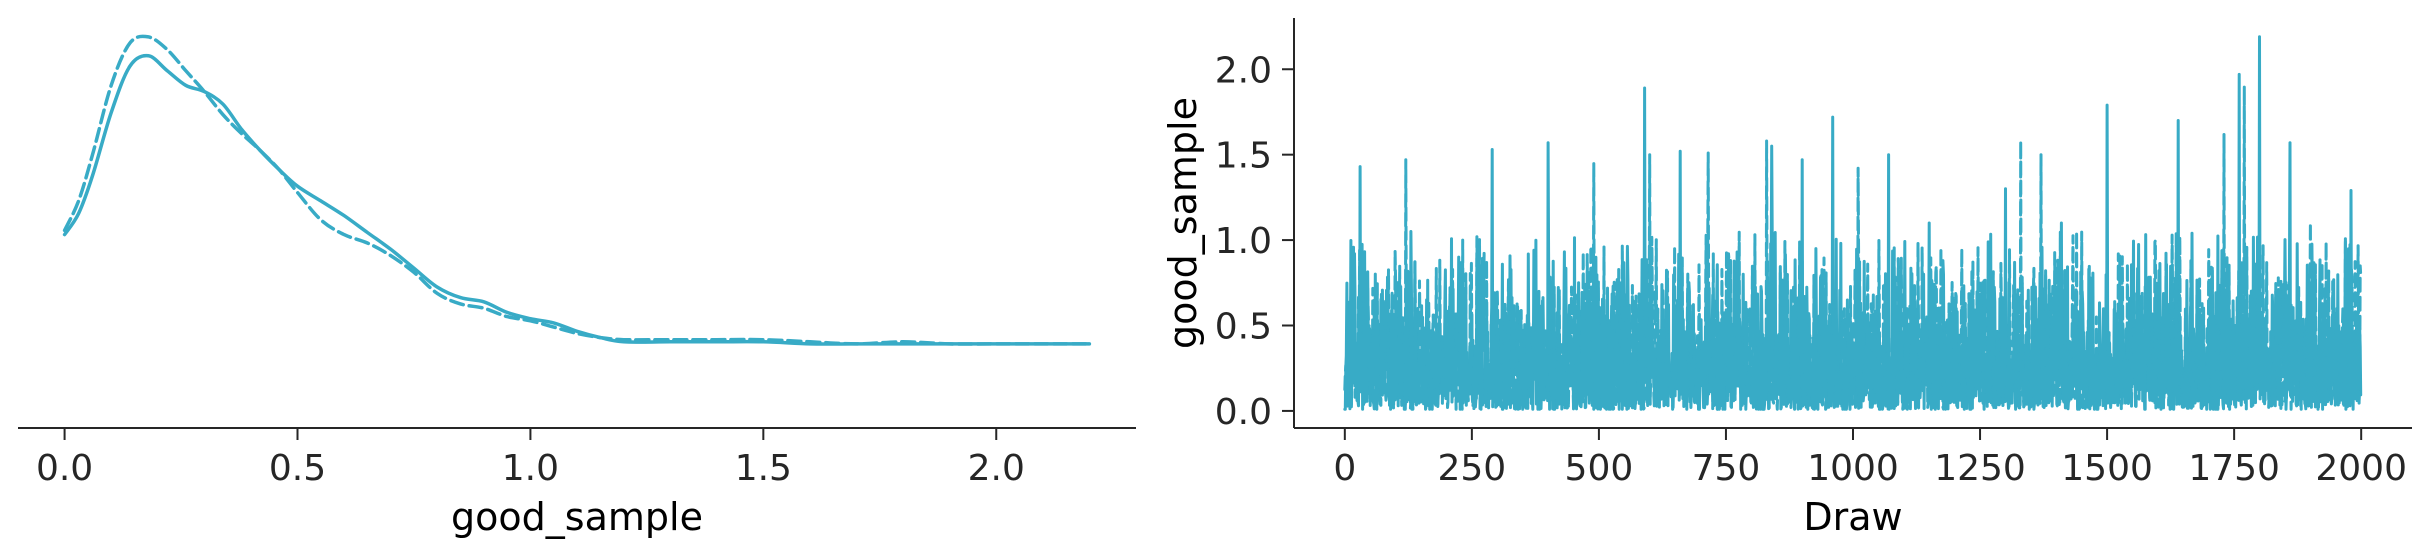 Image resolution: width=2423 pixels, height=559 pixels. I want to click on trace-y-axis-label: good_sample, so click(1183, 223).